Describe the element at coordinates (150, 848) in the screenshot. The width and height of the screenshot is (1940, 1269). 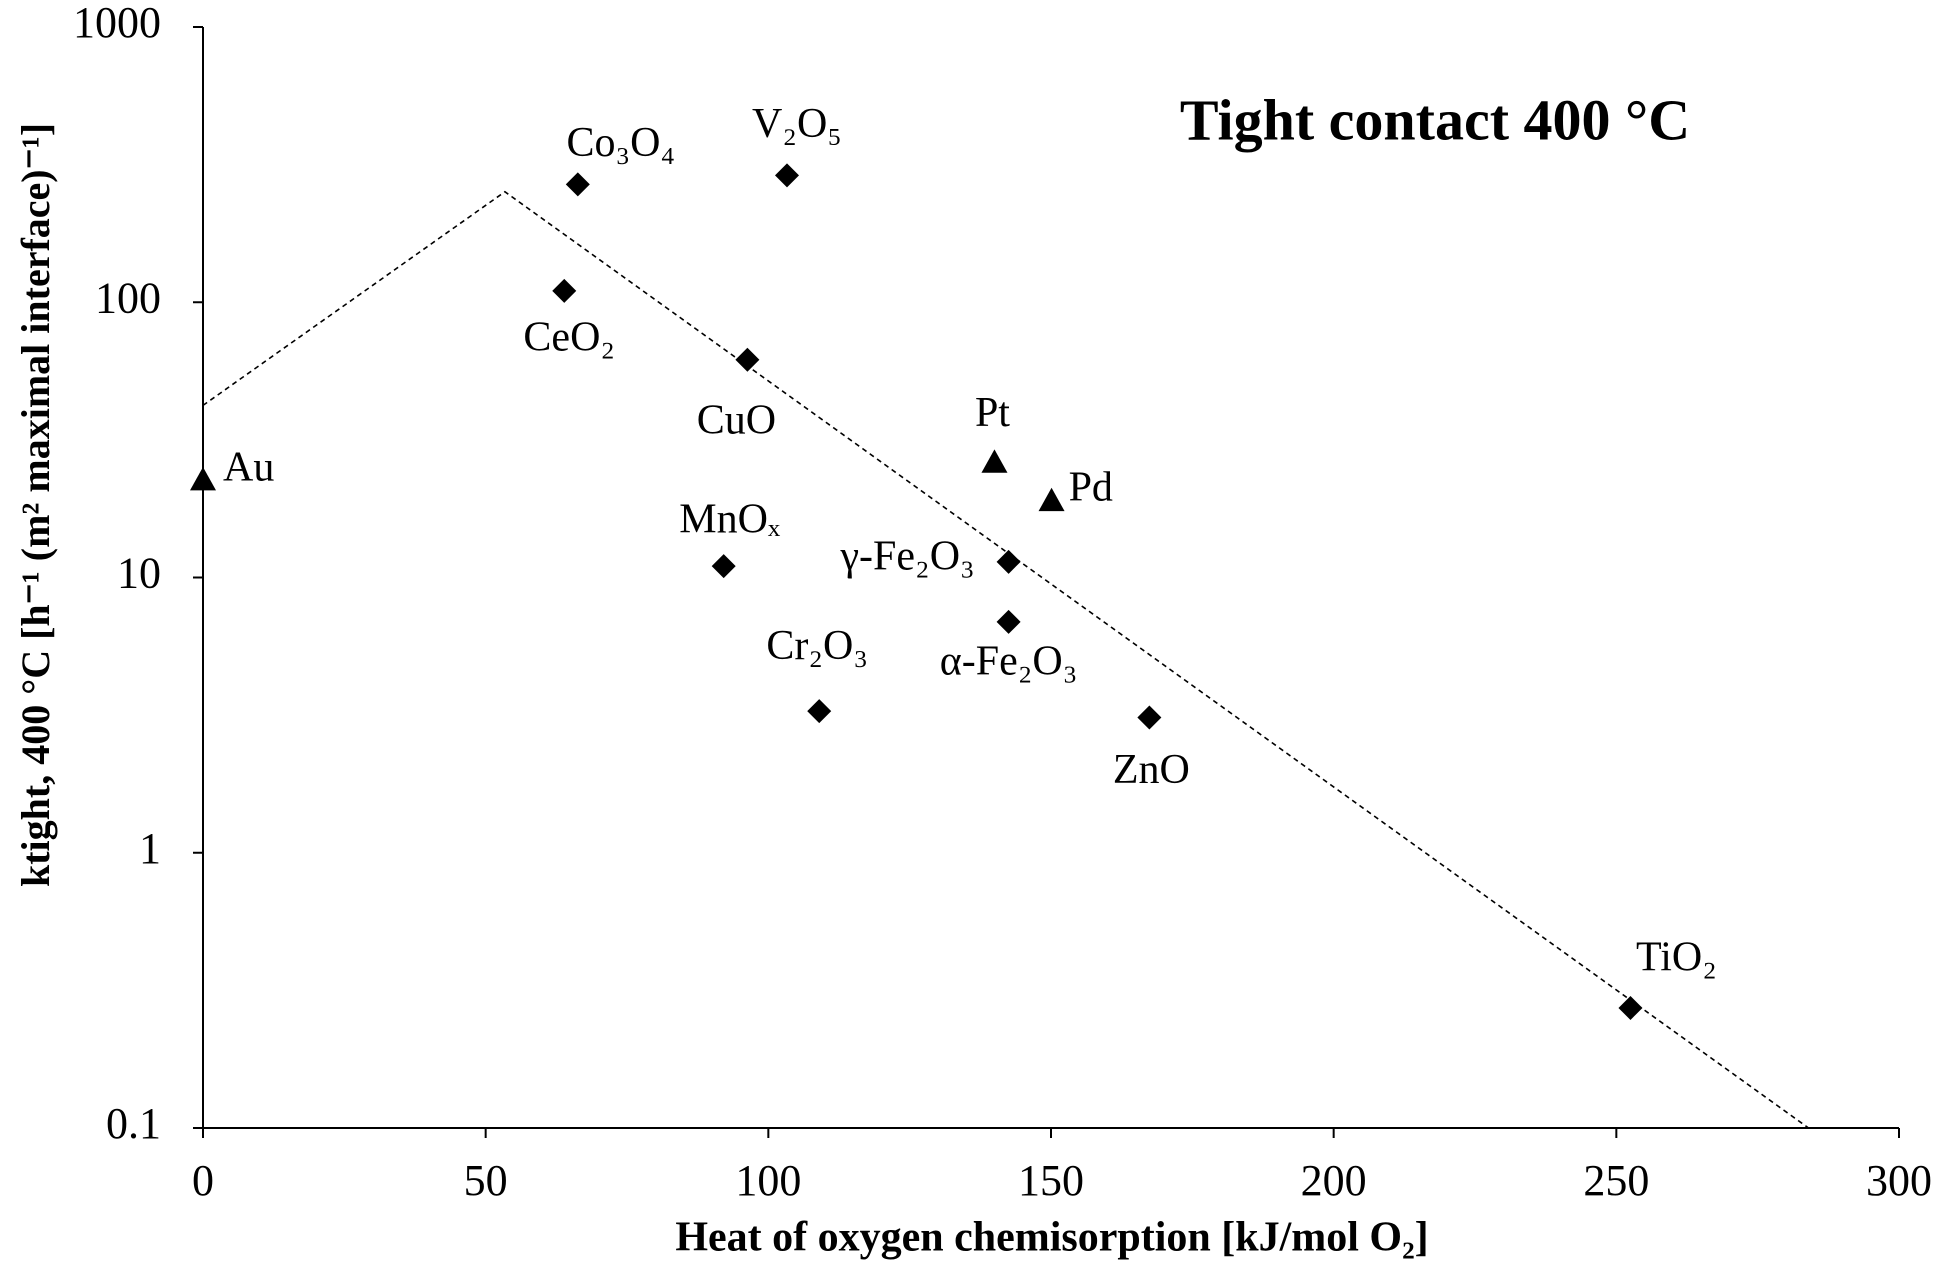
I see `y-tick-label: 1` at that location.